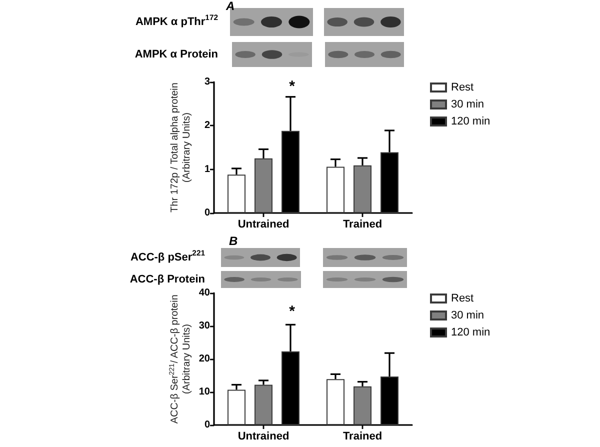 This screenshot has width=600, height=447. What do you see at coordinates (233, 241) in the screenshot?
I see `text: B` at bounding box center [233, 241].